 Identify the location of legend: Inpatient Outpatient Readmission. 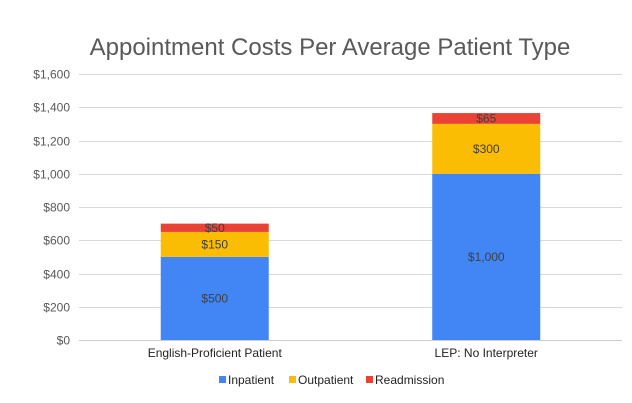
(331, 380).